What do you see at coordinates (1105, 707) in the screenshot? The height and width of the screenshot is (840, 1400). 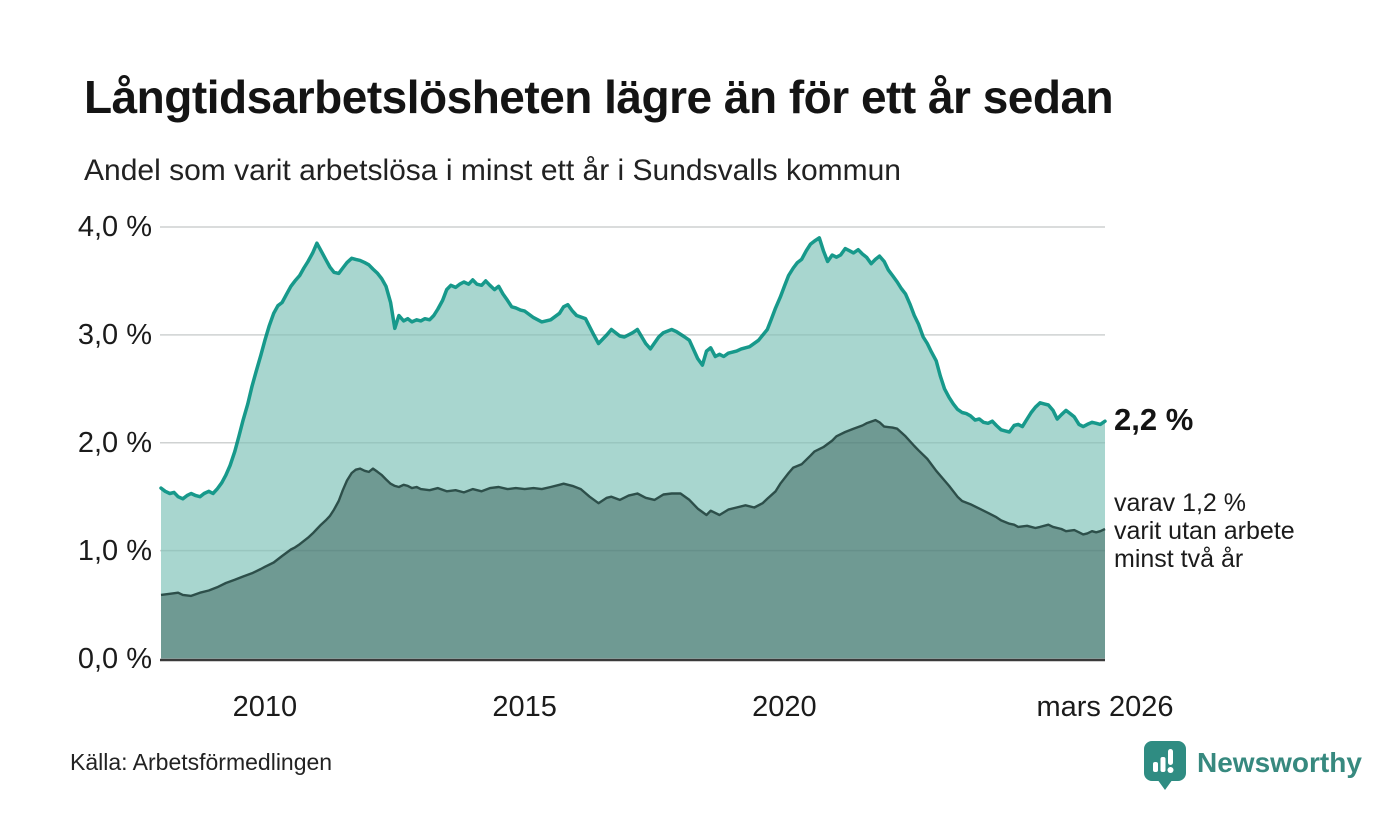 I see `x-tick-label: mars 2026` at bounding box center [1105, 707].